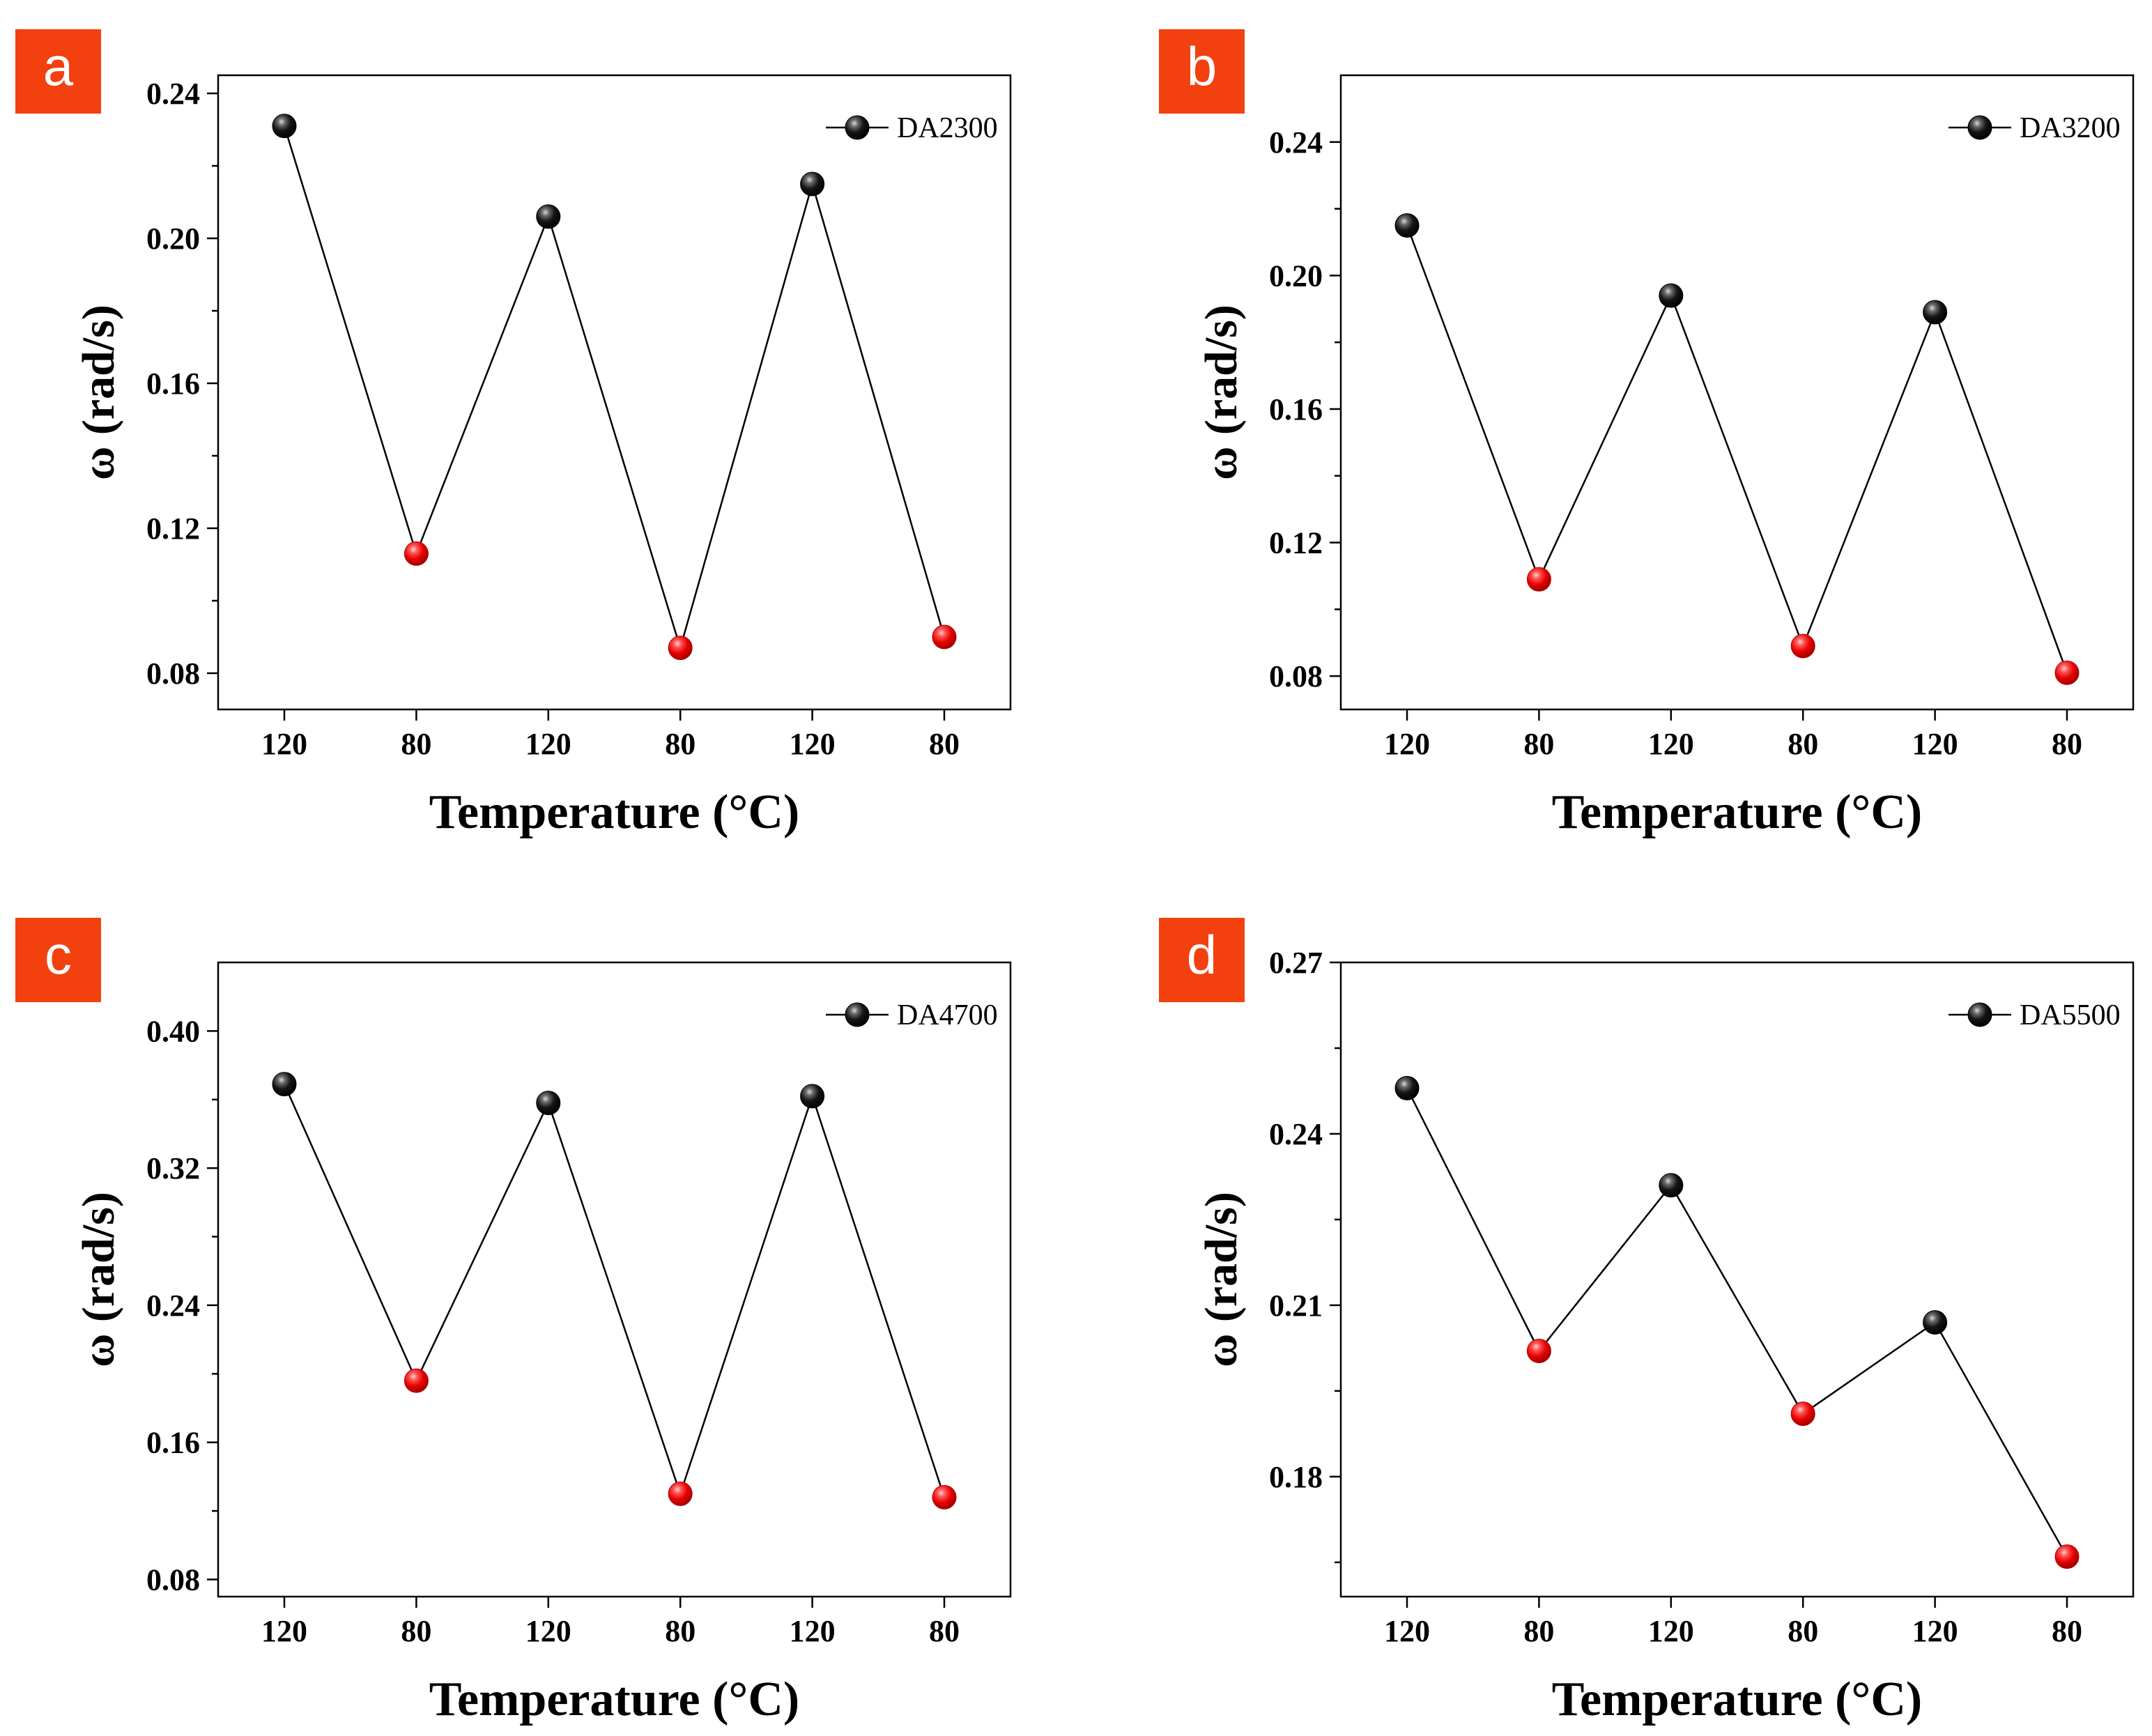 This screenshot has width=2152, height=1736. Describe the element at coordinates (947, 1015) in the screenshot. I see `legend-label: DA4700` at that location.